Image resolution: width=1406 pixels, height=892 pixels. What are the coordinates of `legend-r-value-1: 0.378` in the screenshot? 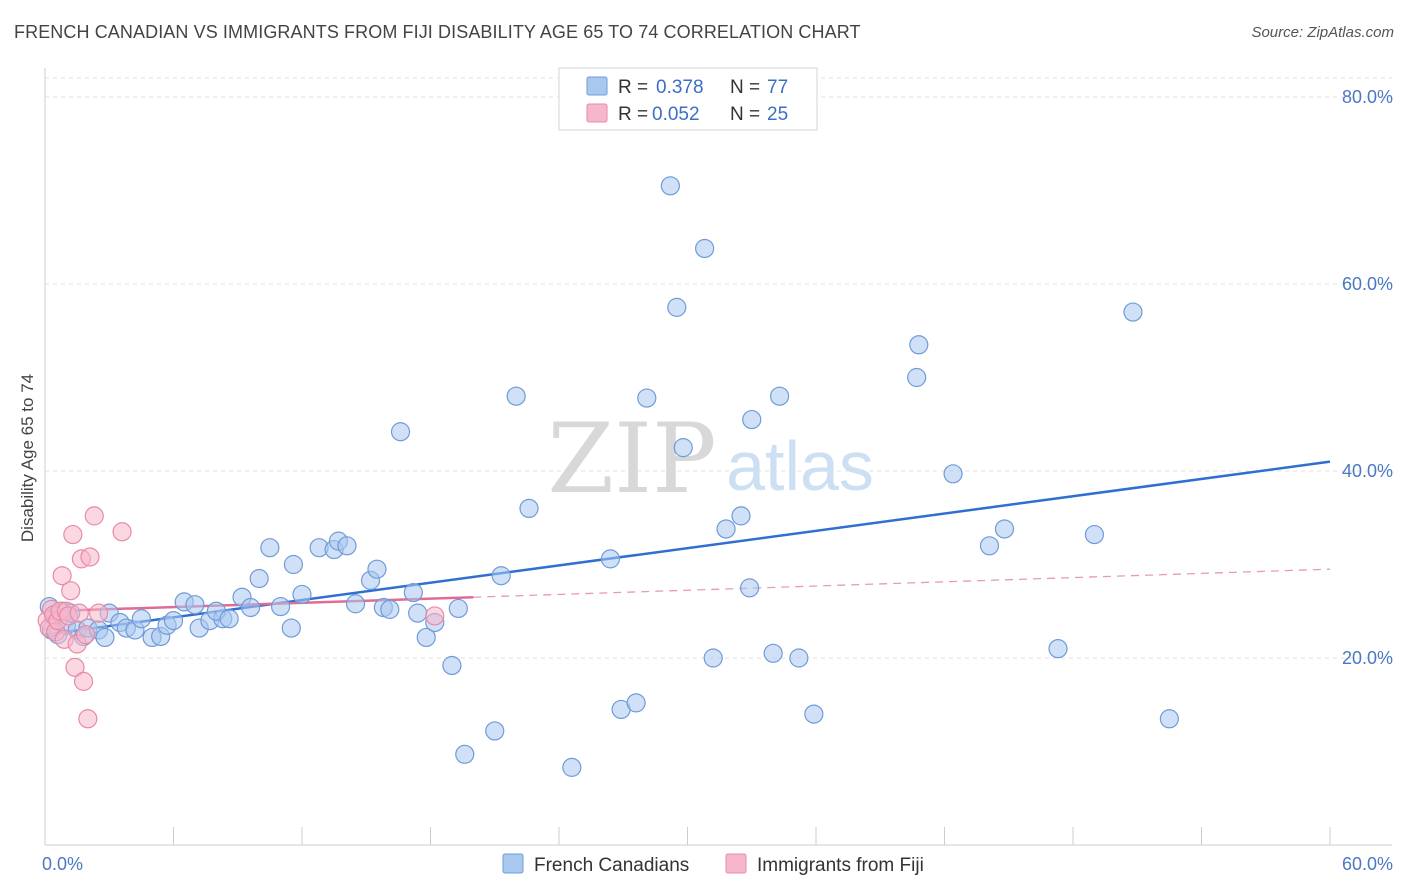 It's located at (680, 87).